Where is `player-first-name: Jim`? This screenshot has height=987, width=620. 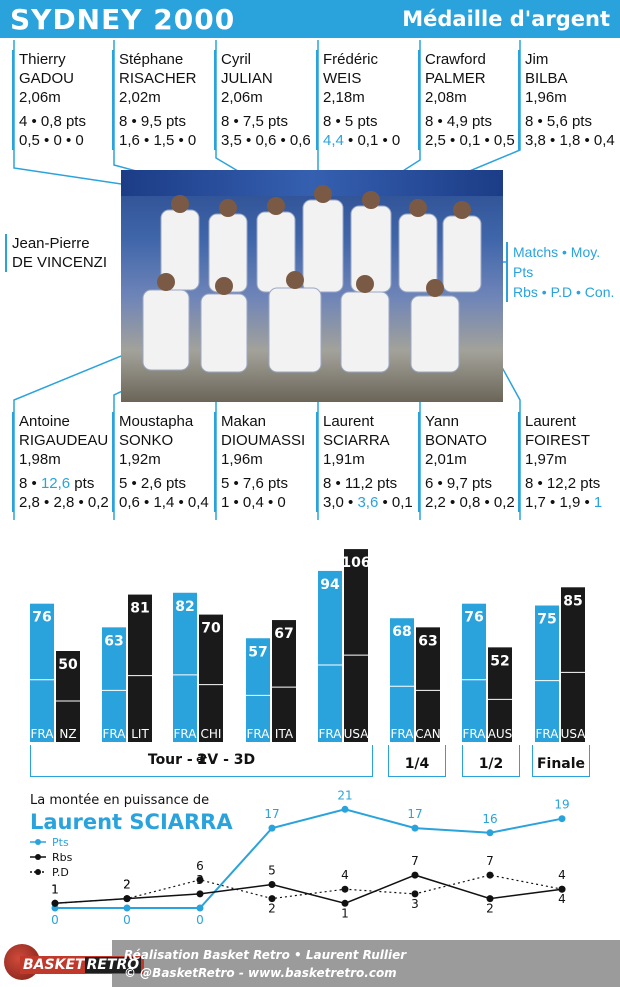
player-first-name: Jim is located at coordinates (537, 59).